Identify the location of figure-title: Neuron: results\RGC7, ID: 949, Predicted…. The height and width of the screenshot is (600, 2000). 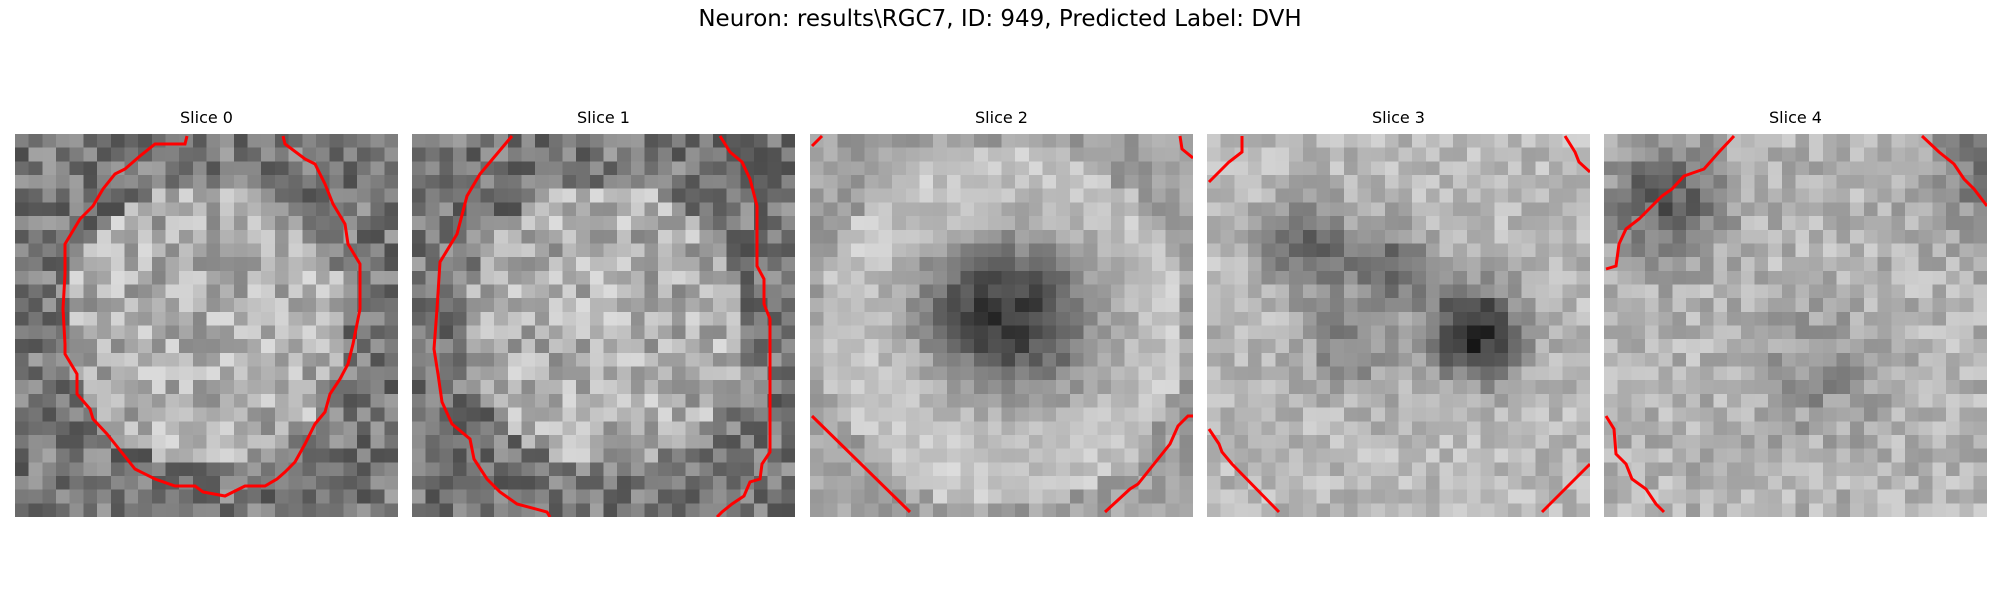
(1000, 19).